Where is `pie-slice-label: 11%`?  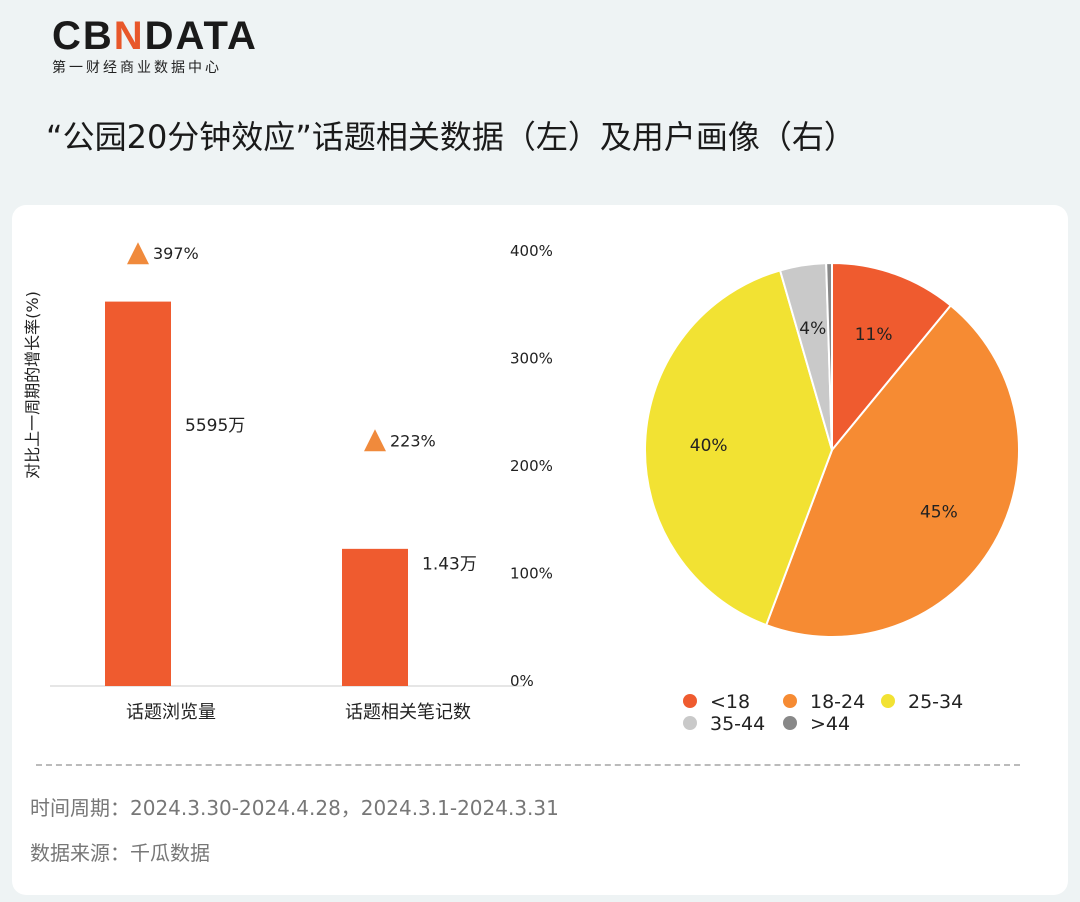
pie-slice-label: 11% is located at coordinates (874, 335).